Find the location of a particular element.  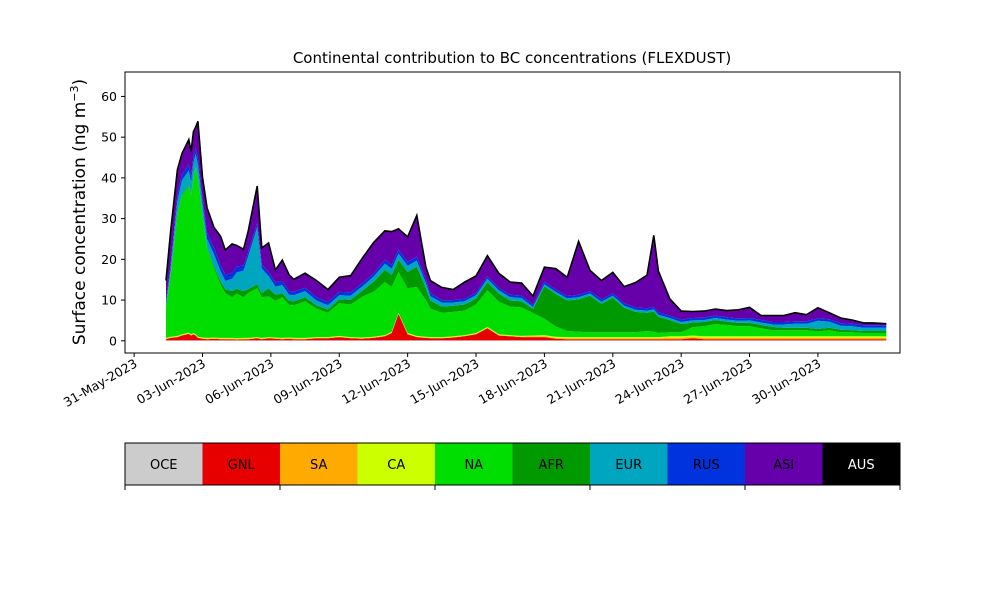

colorbar-swatch-na is located at coordinates (474, 464).